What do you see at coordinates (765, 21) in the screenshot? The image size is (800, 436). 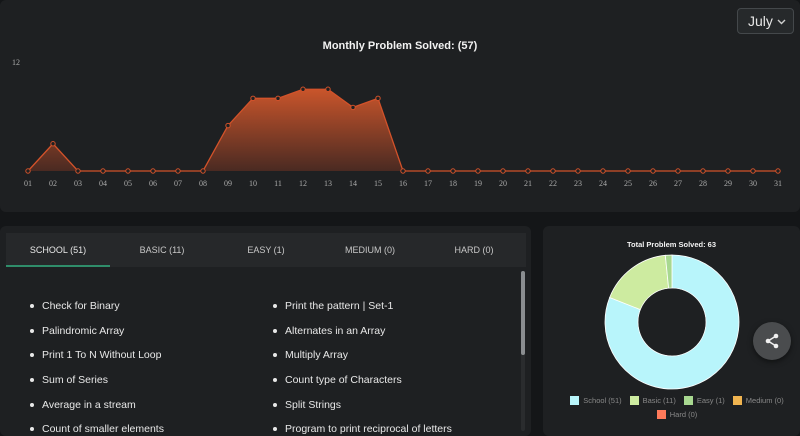 I see `month-select: July` at bounding box center [765, 21].